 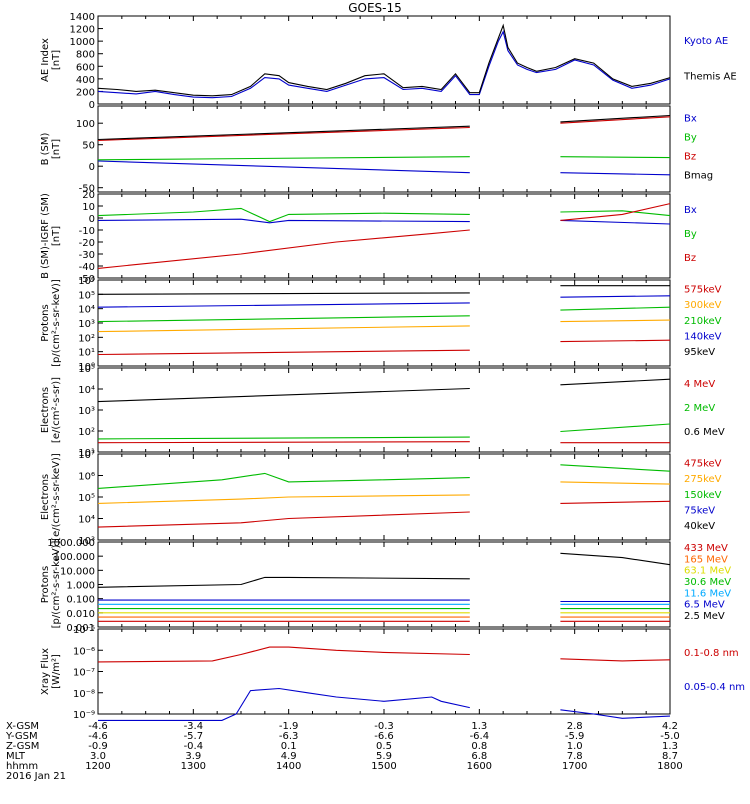 I want to click on legend-label: 6.5 MeV, so click(x=704, y=605).